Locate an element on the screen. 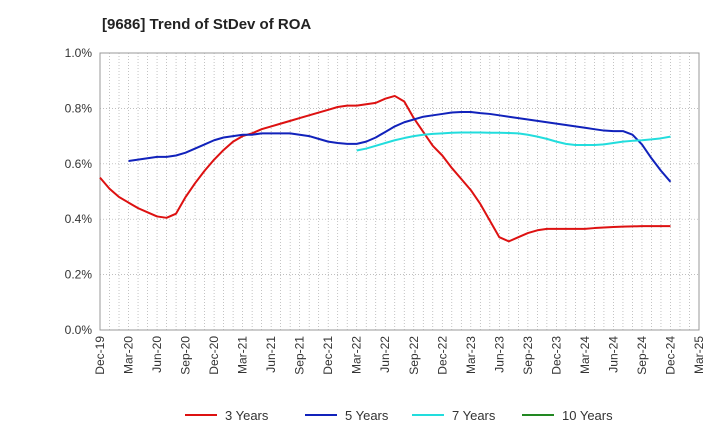 The image size is (720, 440). x-tick-label: Jun-21 is located at coordinates (271, 354).